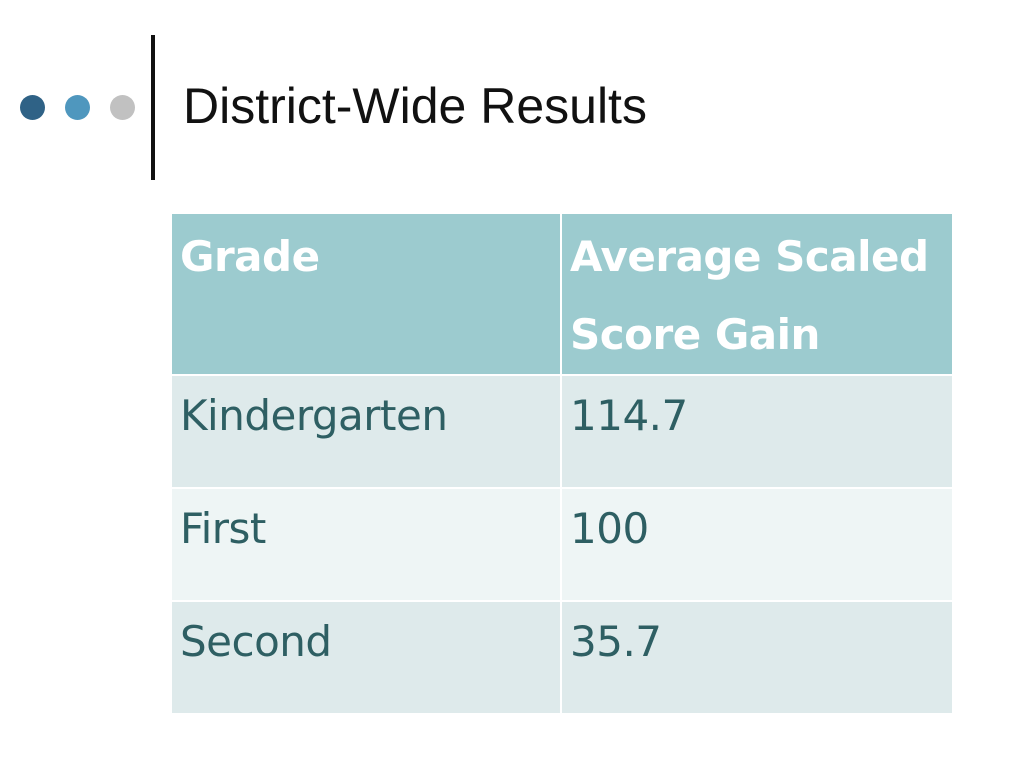  I want to click on dot-medium, so click(77, 107).